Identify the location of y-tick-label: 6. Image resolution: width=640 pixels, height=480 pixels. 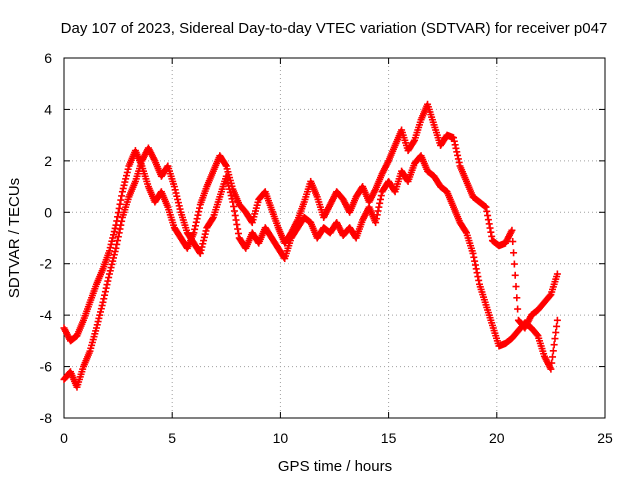
(48, 58).